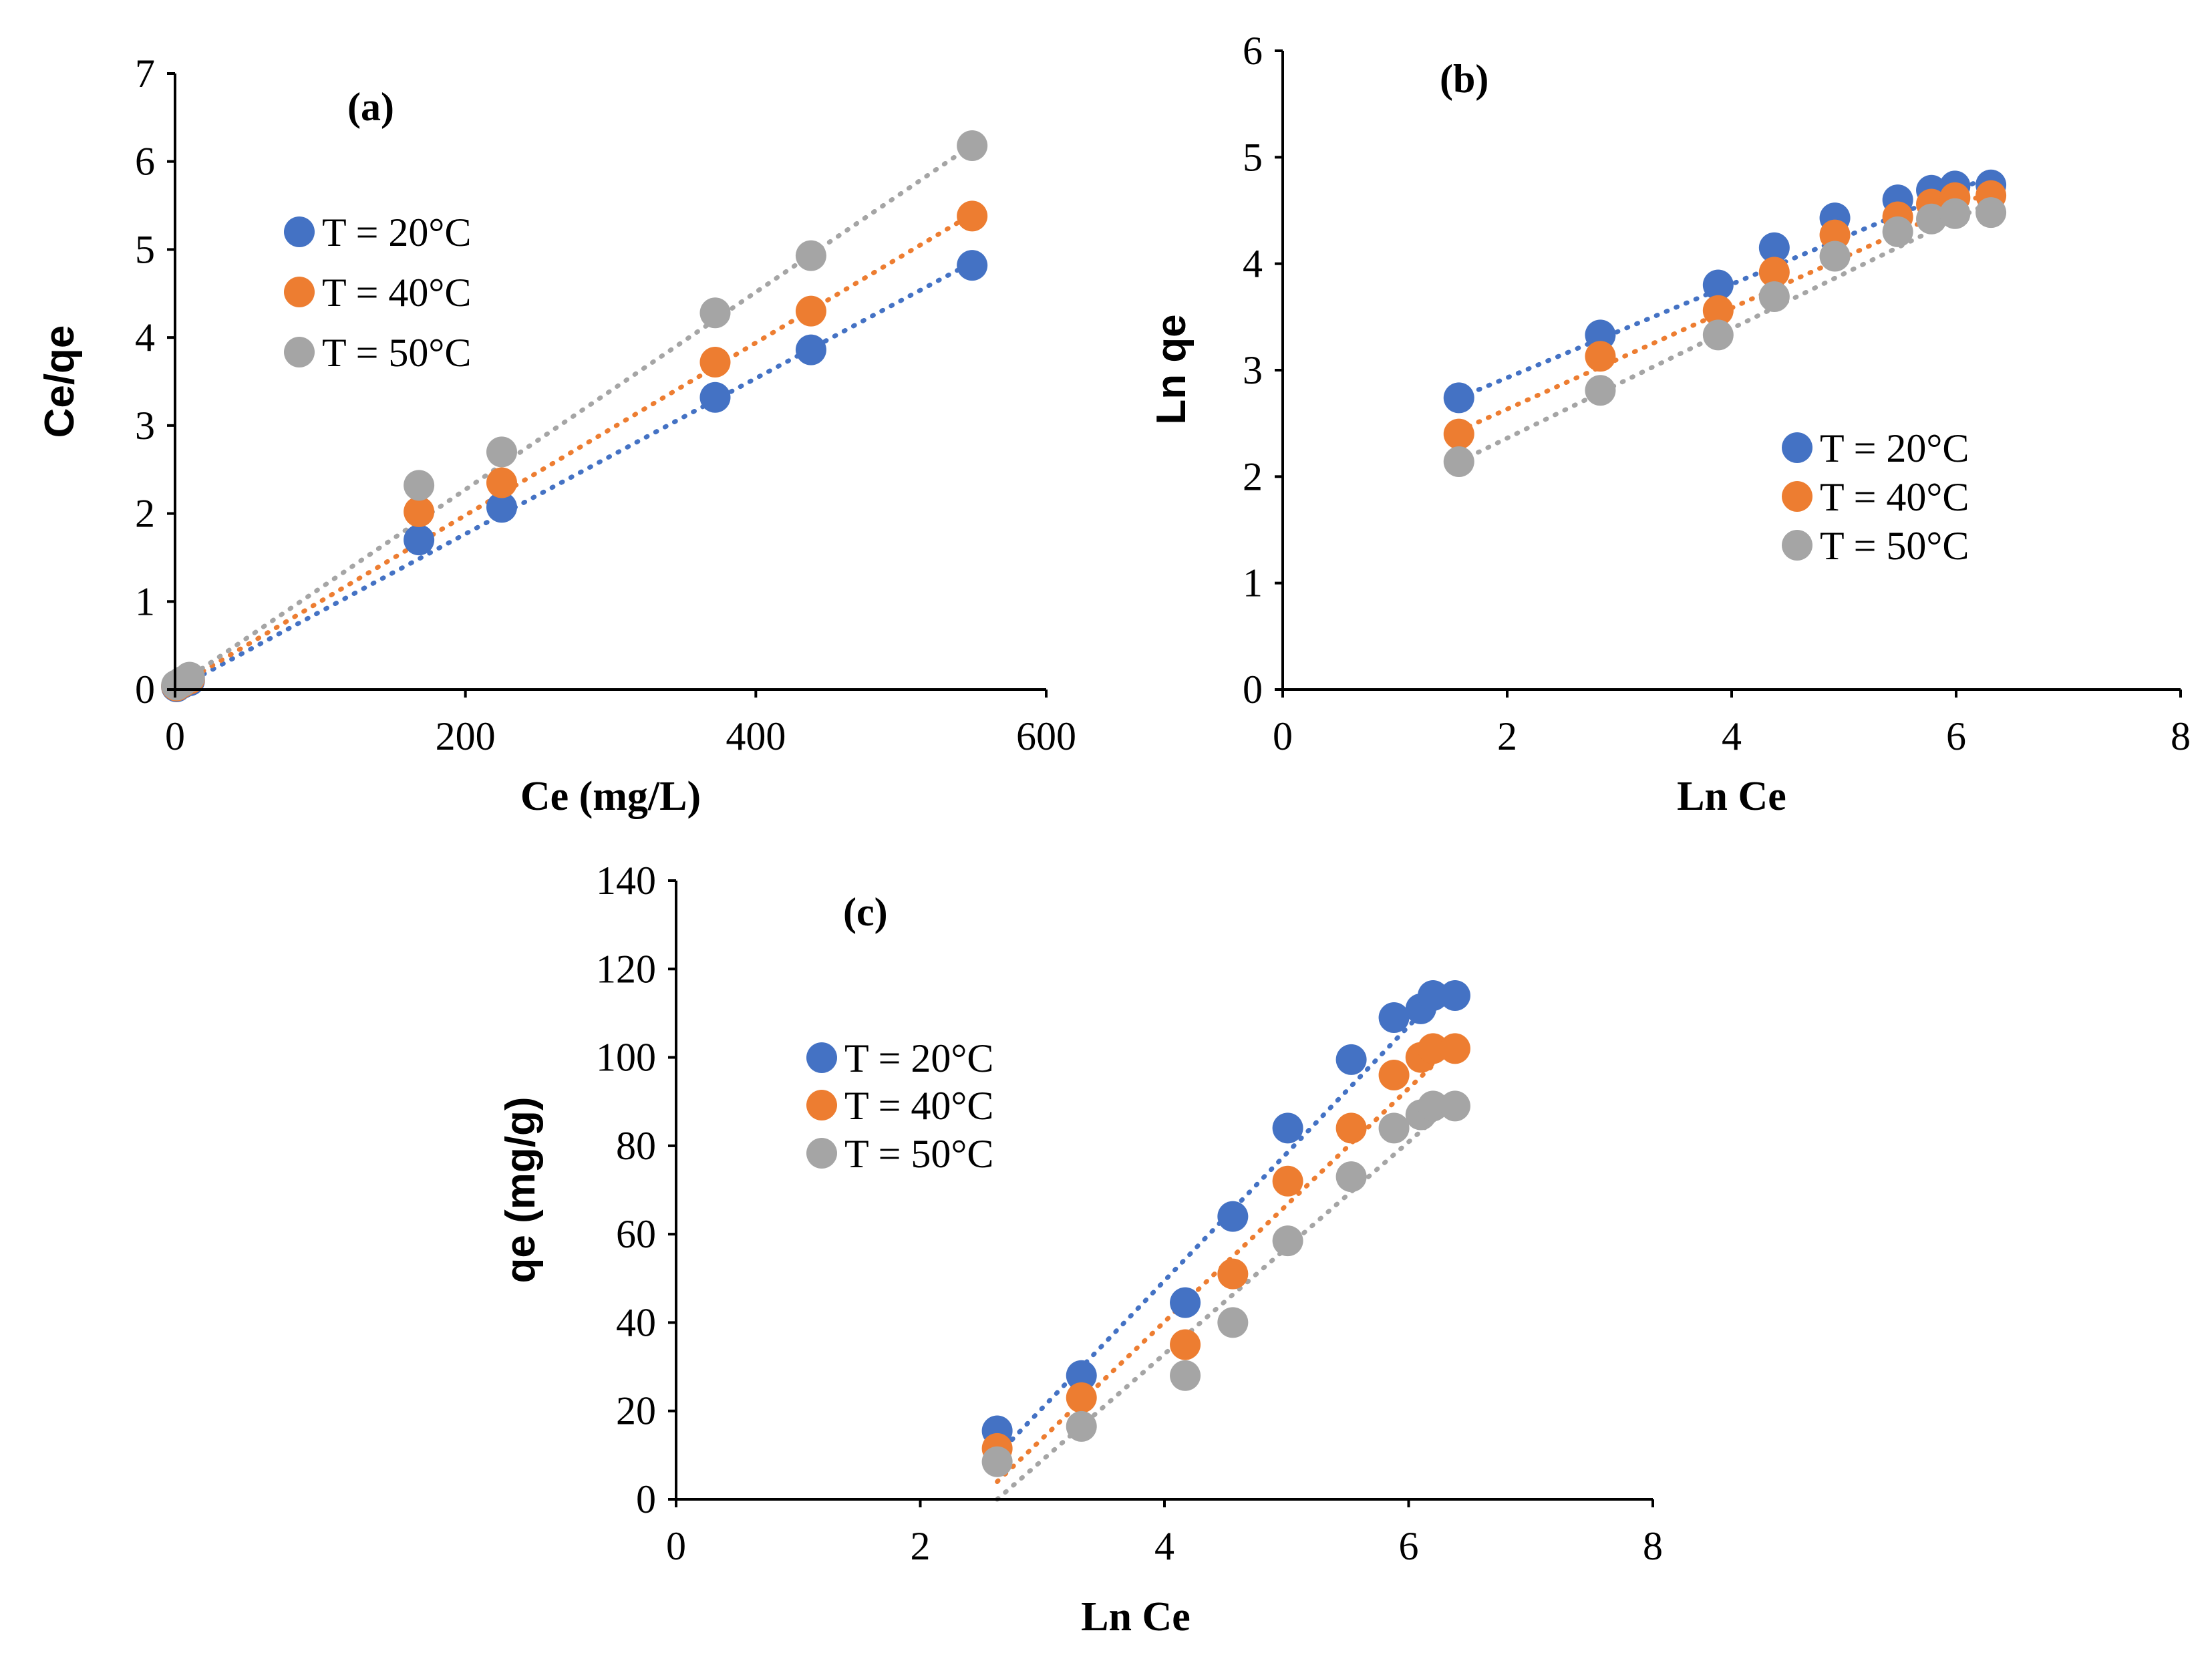  What do you see at coordinates (919, 1106) in the screenshot?
I see `panel-c-legend-label-40: T = 40°C` at bounding box center [919, 1106].